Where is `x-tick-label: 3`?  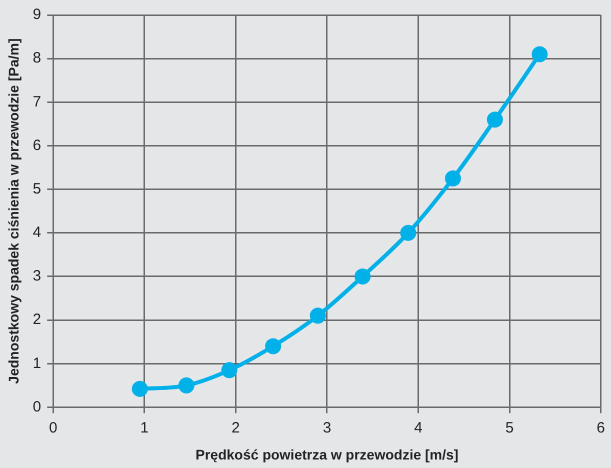
x-tick-label: 3 is located at coordinates (327, 427).